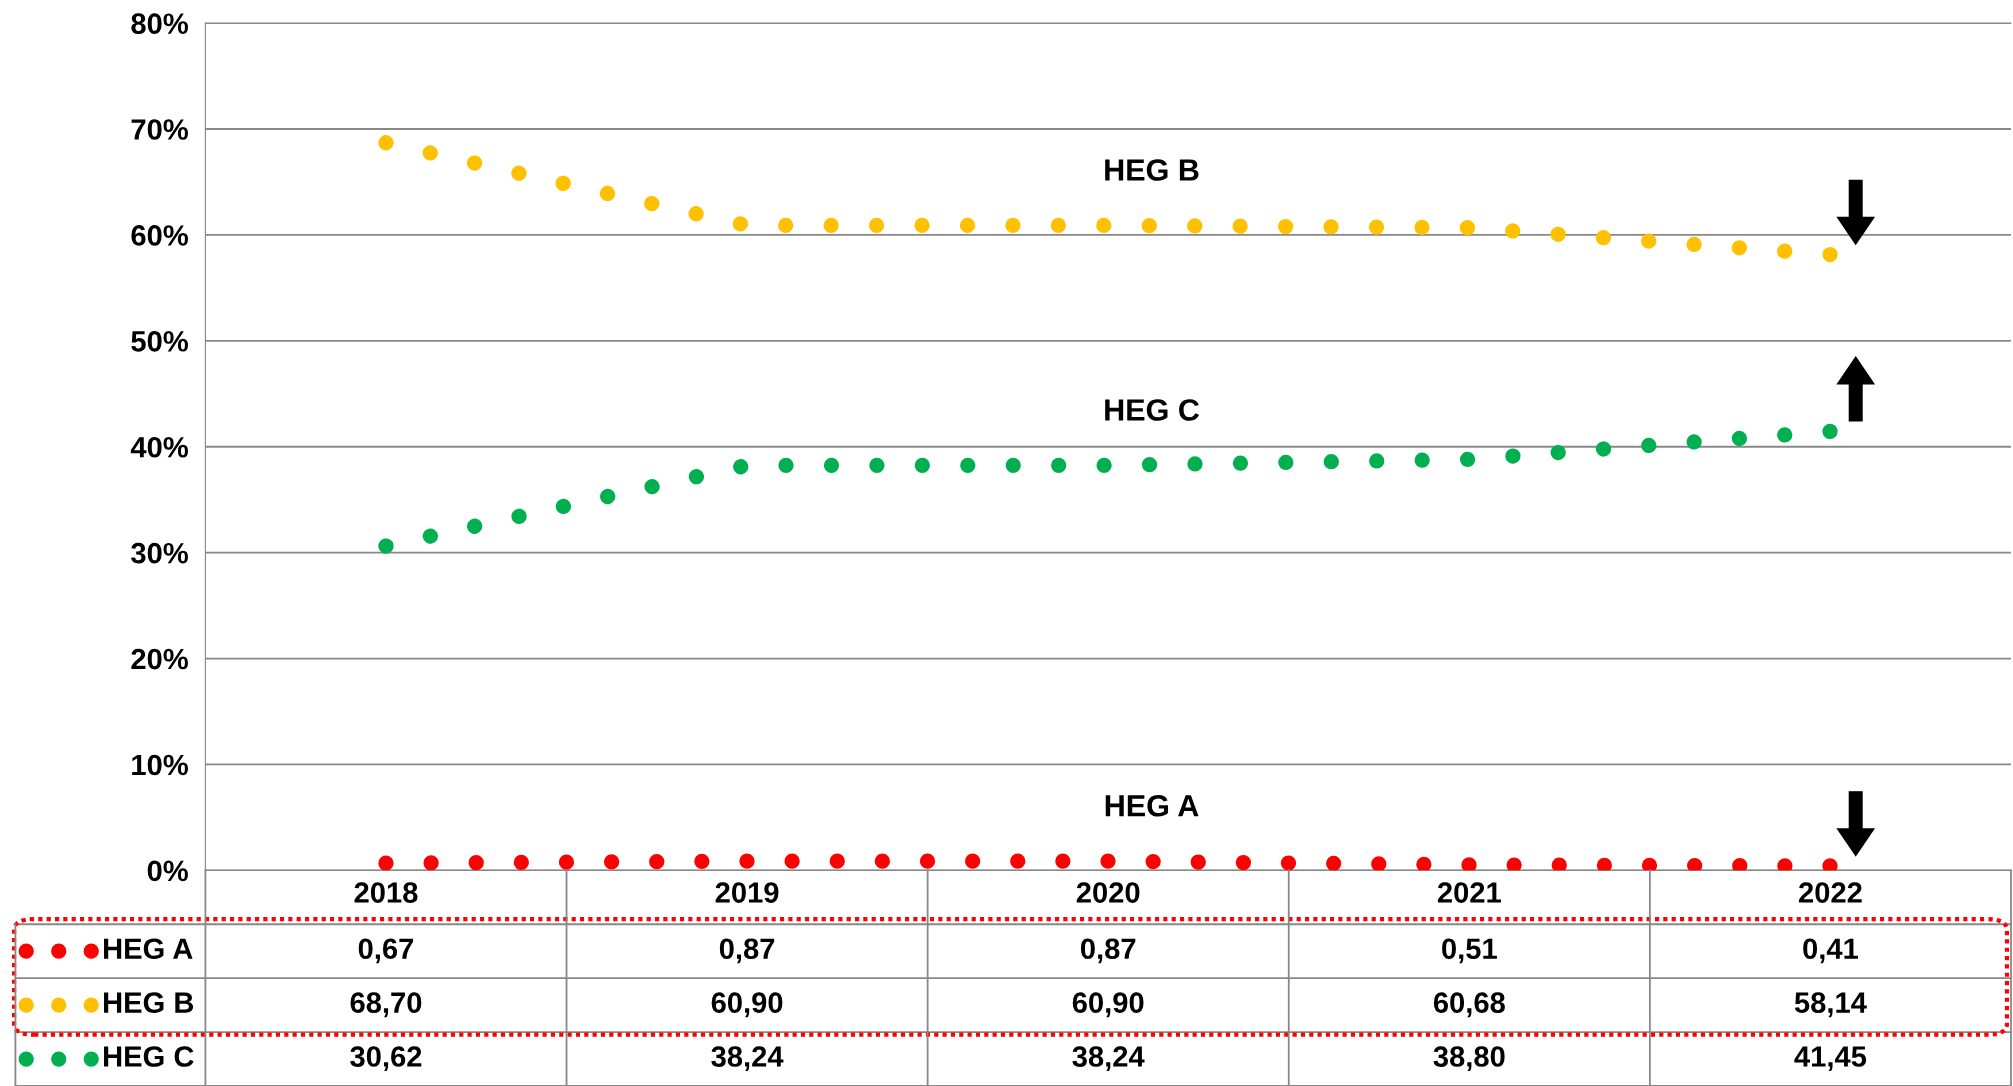 The height and width of the screenshot is (1086, 2013). Describe the element at coordinates (386, 951) in the screenshot. I see `data-label: 0,67` at that location.